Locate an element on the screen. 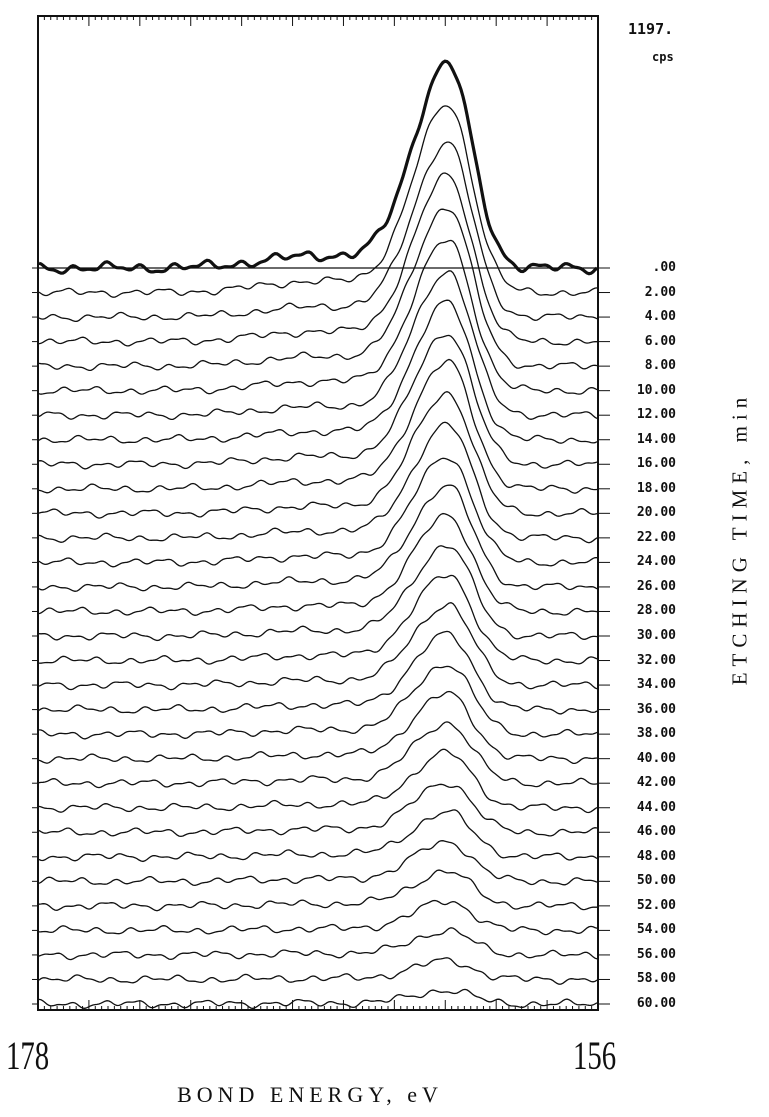  spectrum-line-.00 is located at coordinates (318, 167).